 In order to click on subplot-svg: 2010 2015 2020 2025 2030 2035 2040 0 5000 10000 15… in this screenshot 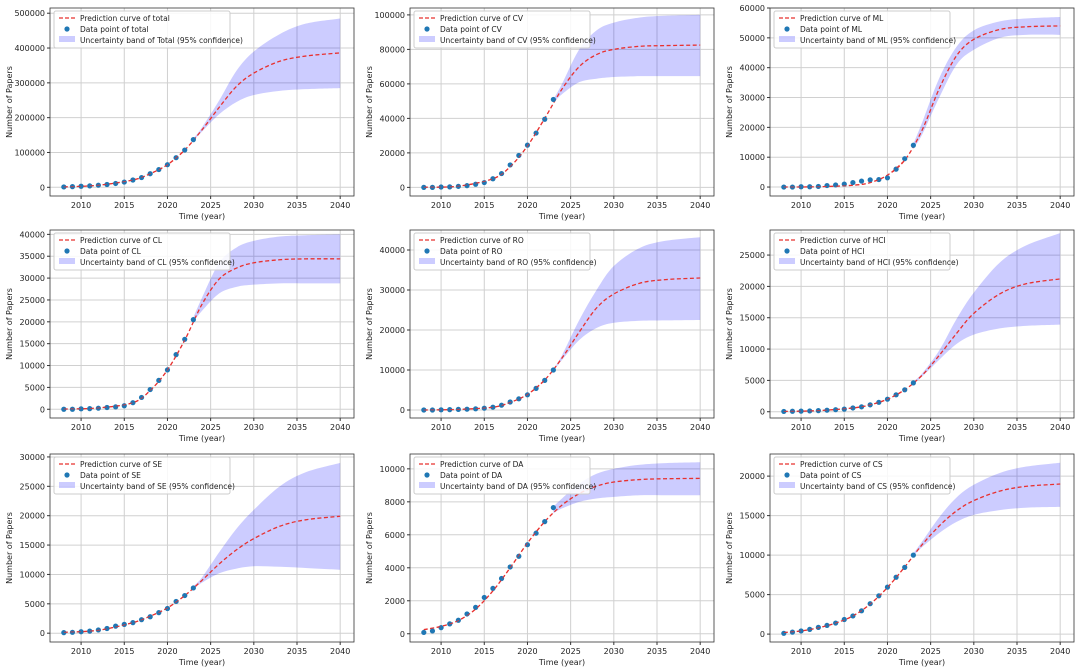, I will do `click(180, 560)`.